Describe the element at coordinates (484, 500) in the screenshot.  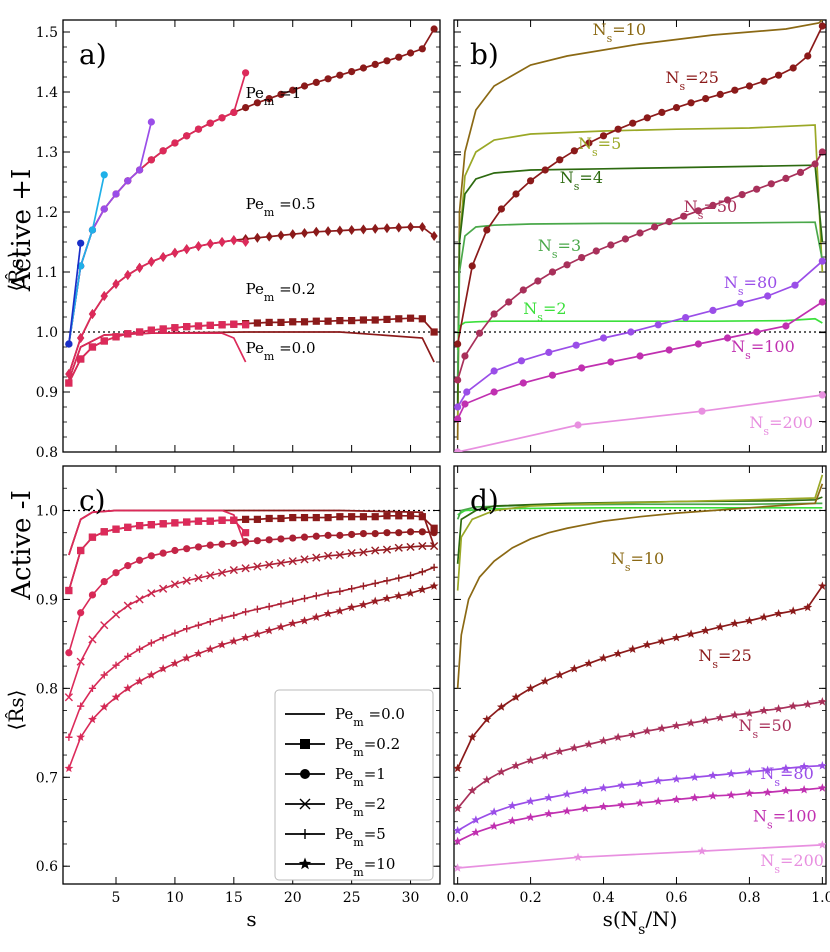
I see `panel-label: d)` at that location.